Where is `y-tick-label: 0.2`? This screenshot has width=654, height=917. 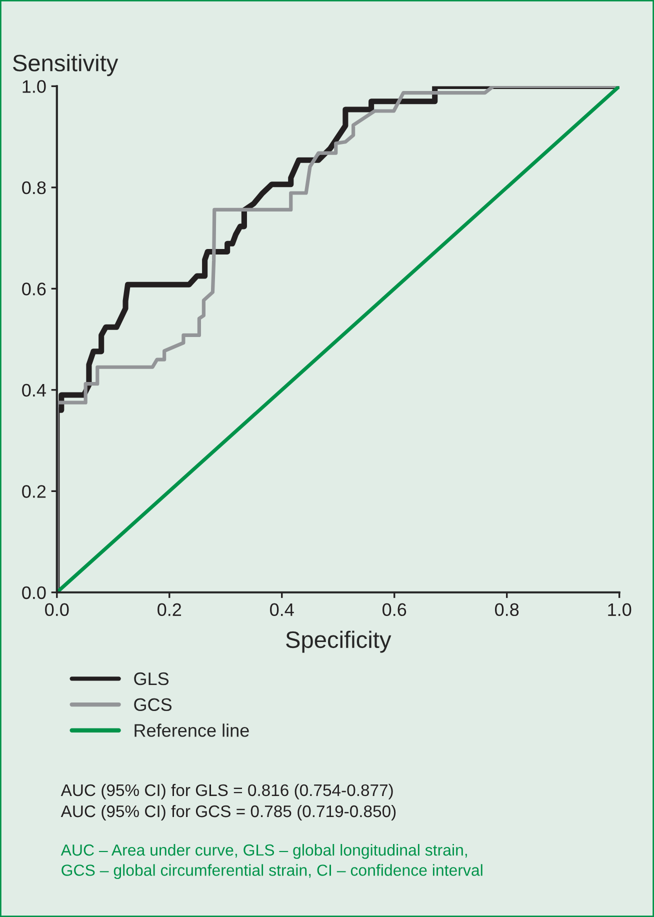
y-tick-label: 0.2 is located at coordinates (34, 491).